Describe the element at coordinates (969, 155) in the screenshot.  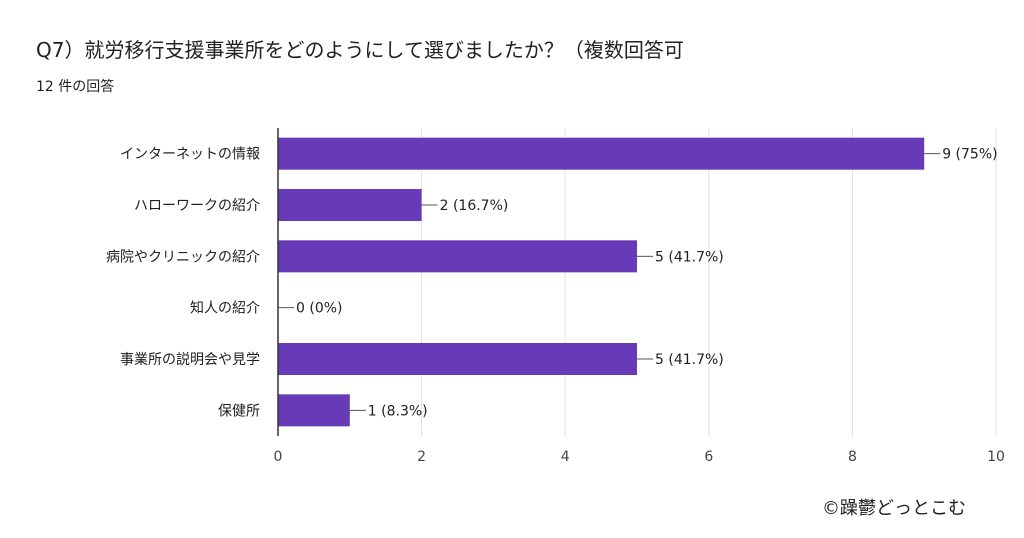
I see `data-label: 9 (75%)` at that location.